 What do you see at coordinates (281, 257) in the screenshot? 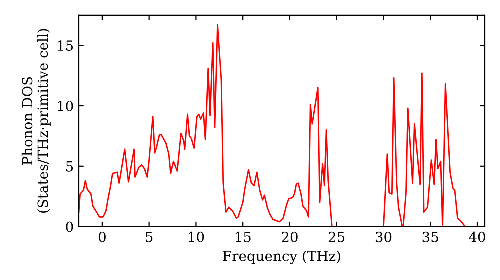
I see `x-axis-title: Frequency (THz)` at bounding box center [281, 257].